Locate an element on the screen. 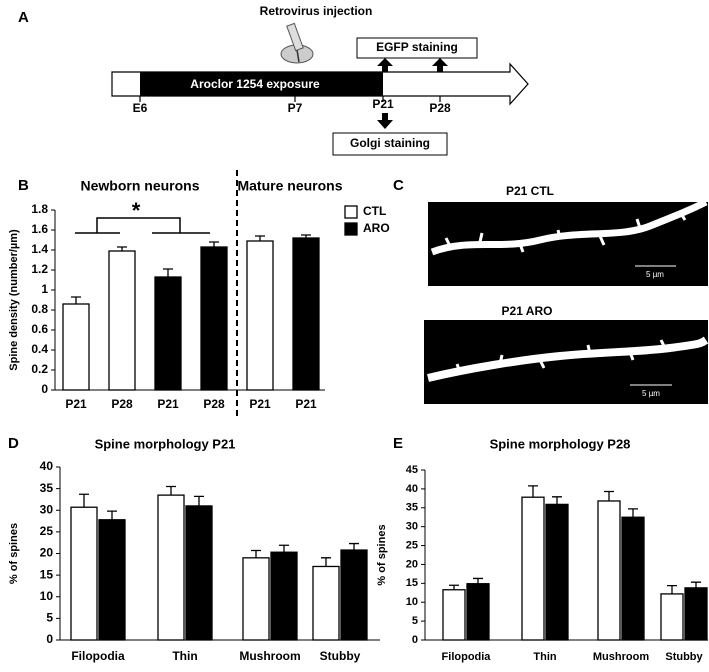  y-tick-label: 1.4 is located at coordinates (39, 249).